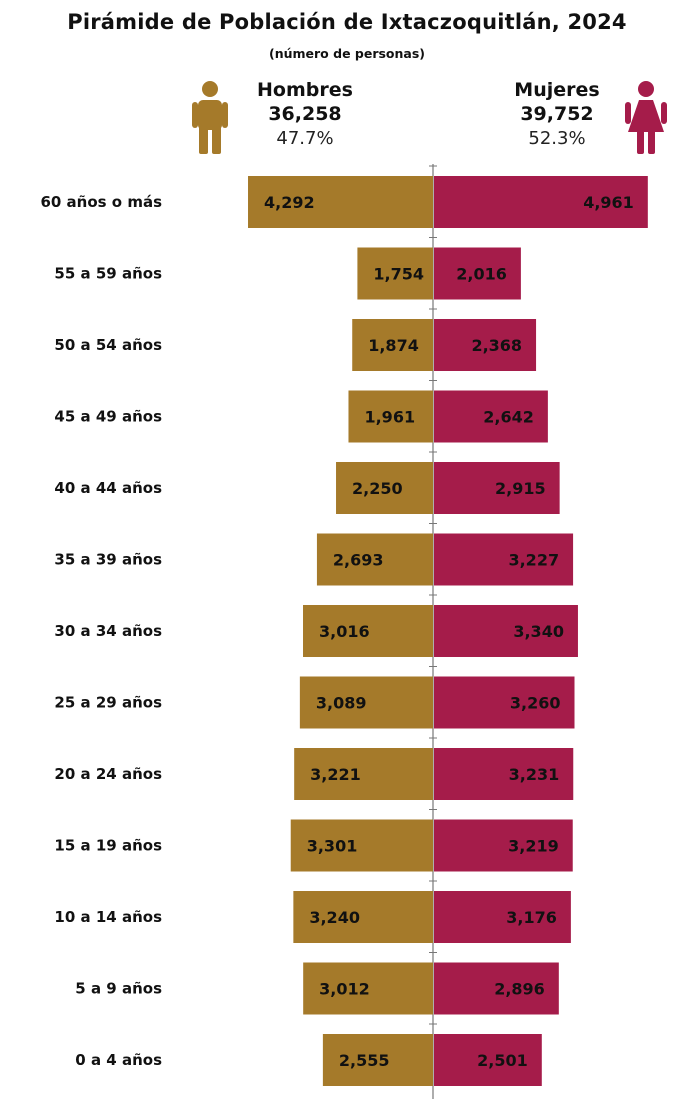 The width and height of the screenshot is (694, 1099). What do you see at coordinates (557, 90) in the screenshot?
I see `legend-women-name: Mujeres` at bounding box center [557, 90].